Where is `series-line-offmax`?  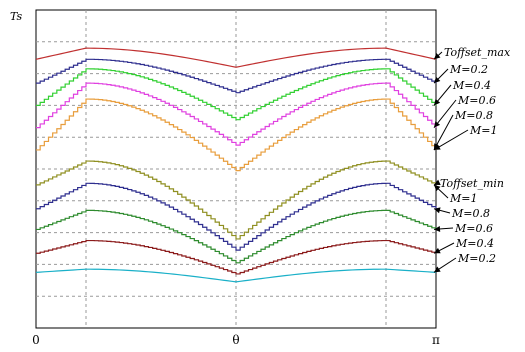
series-line-offmax is located at coordinates (236, 57).